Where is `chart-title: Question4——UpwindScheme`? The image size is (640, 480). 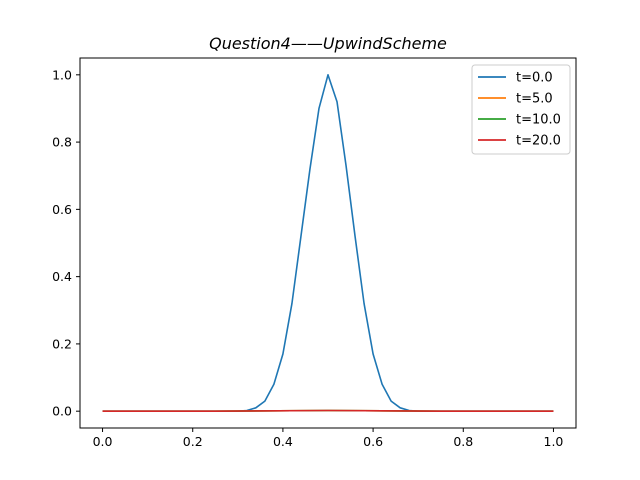 chart-title: Question4——UpwindScheme is located at coordinates (328, 43).